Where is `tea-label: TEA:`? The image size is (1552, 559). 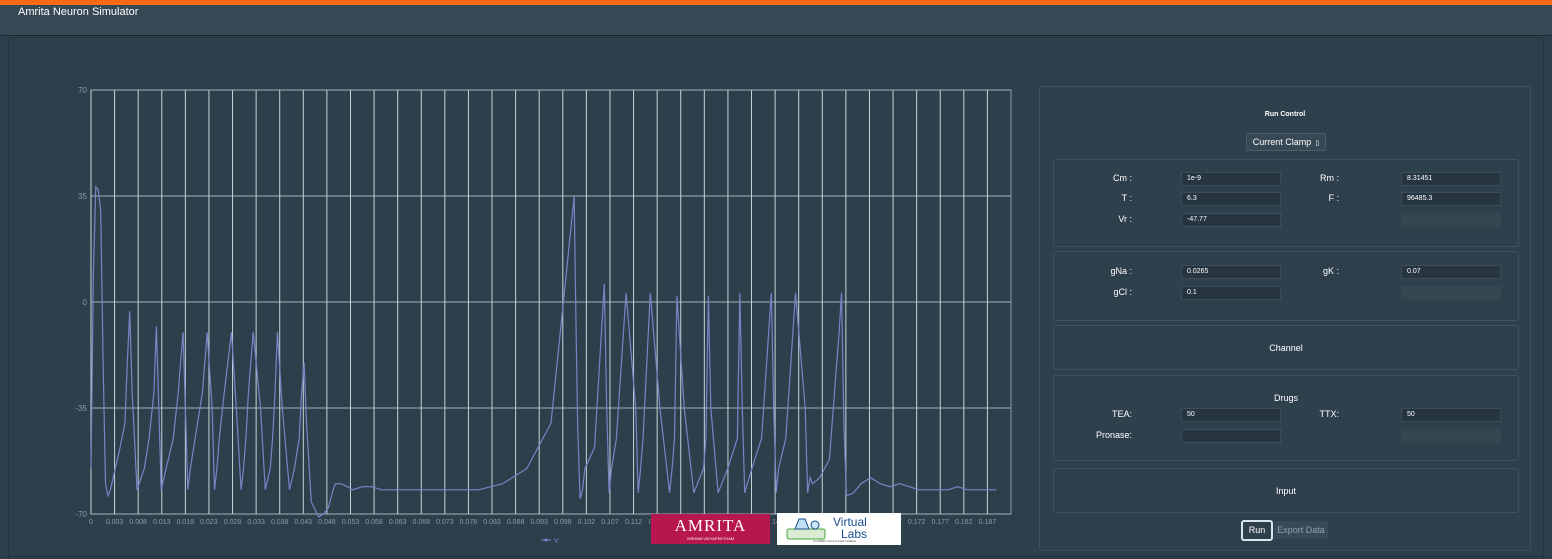 tea-label: TEA: is located at coordinates (1121, 414).